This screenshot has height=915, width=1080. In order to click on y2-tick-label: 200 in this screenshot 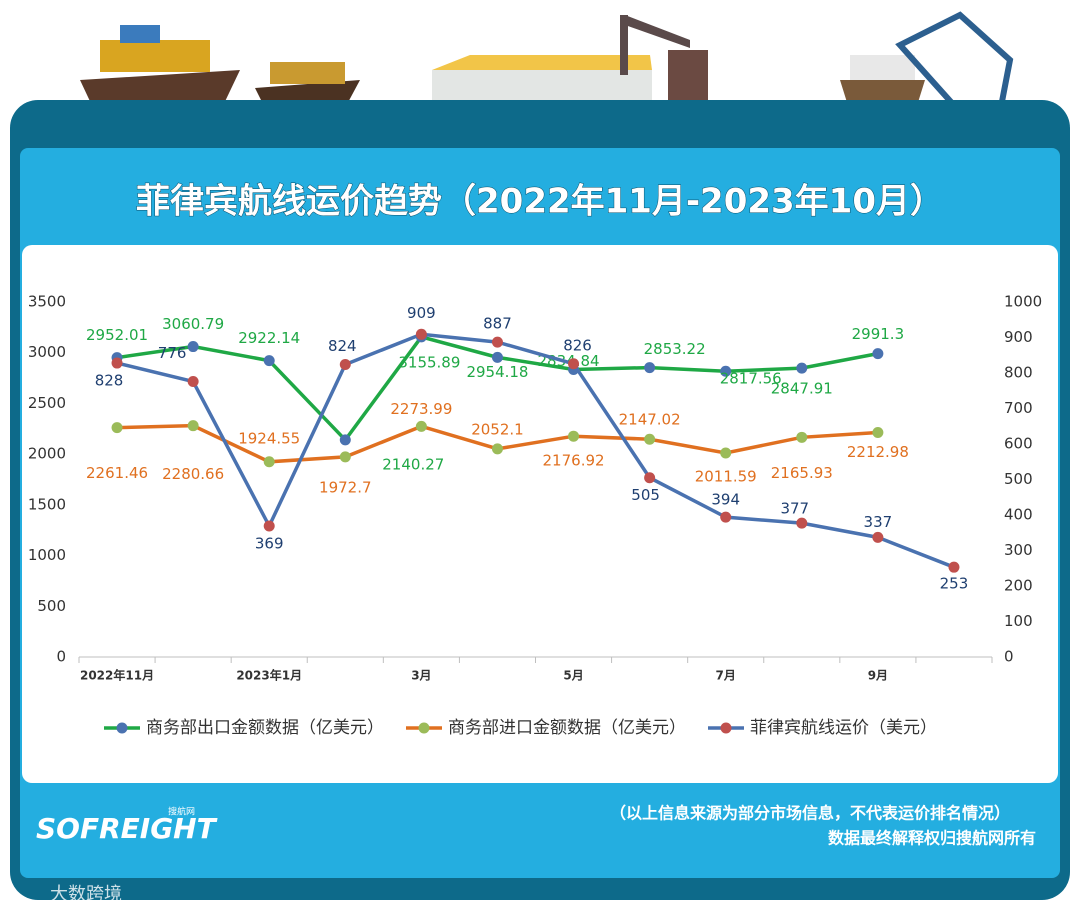, I will do `click(1018, 586)`.